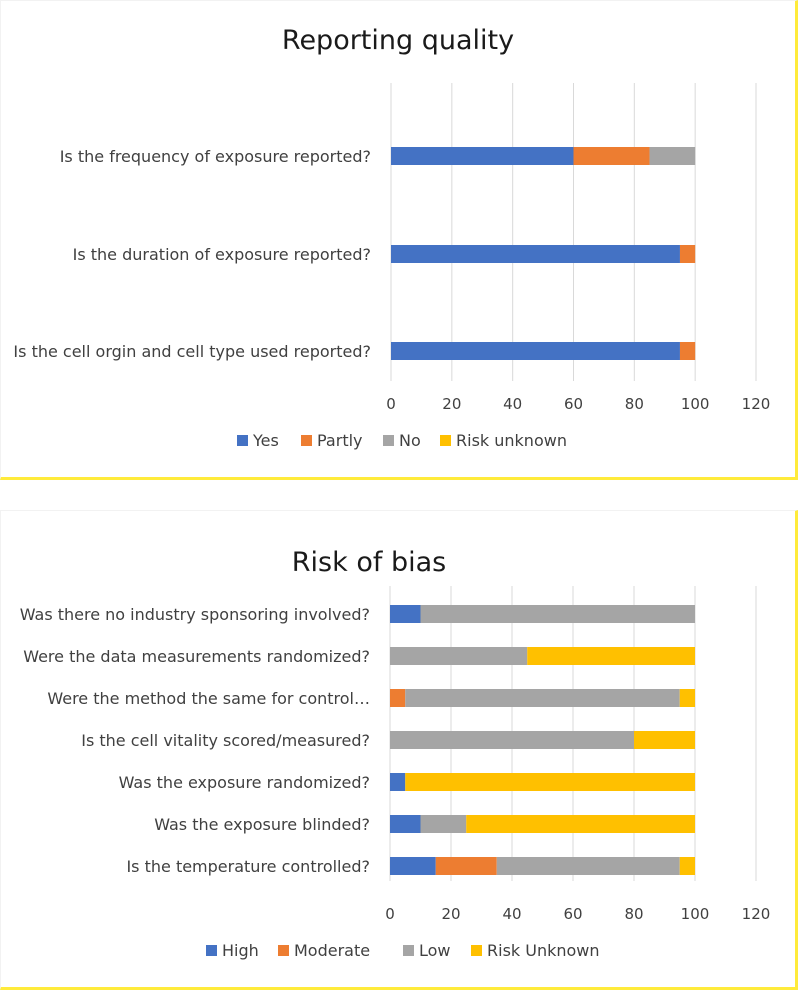 This screenshot has width=798, height=991. What do you see at coordinates (240, 950) in the screenshot?
I see `legend-label: High` at bounding box center [240, 950].